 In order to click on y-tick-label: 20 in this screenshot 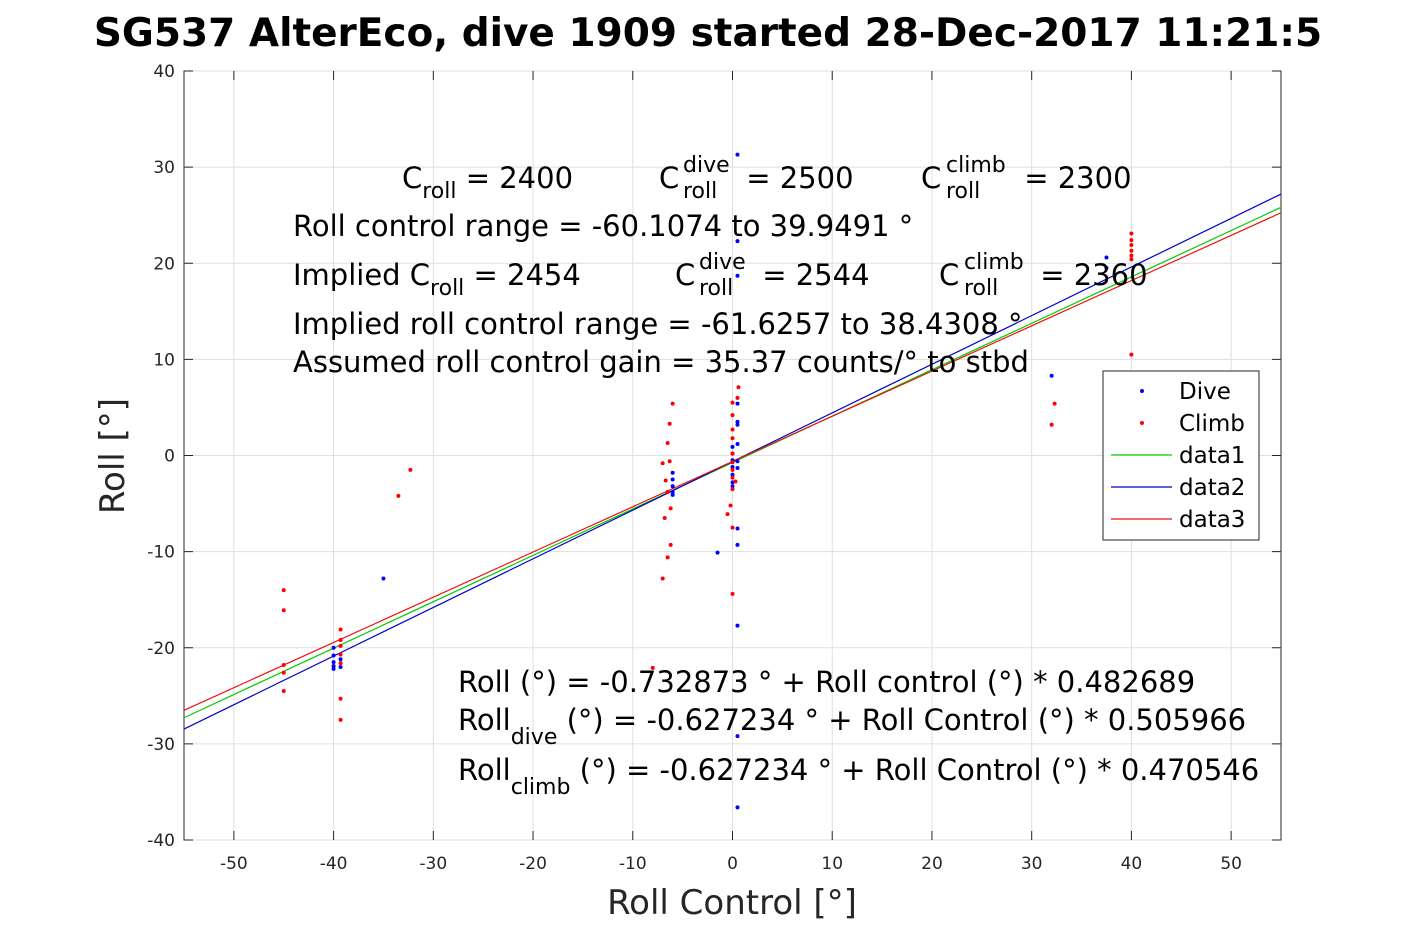, I will do `click(164, 264)`.